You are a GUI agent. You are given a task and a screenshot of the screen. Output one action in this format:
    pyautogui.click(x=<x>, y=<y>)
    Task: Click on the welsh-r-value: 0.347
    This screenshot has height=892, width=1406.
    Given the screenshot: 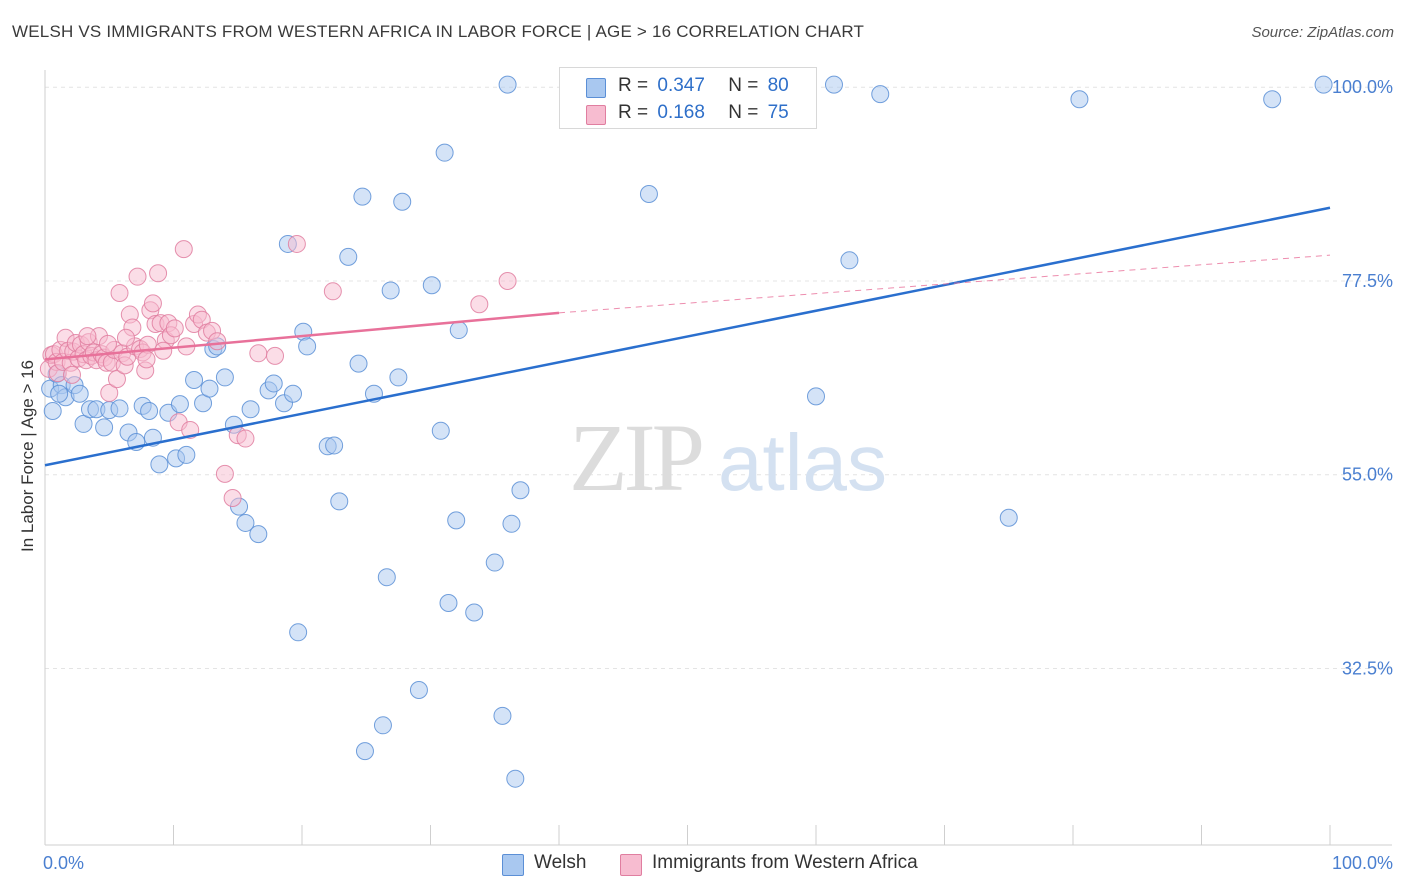 What is the action you would take?
    pyautogui.click(x=681, y=85)
    